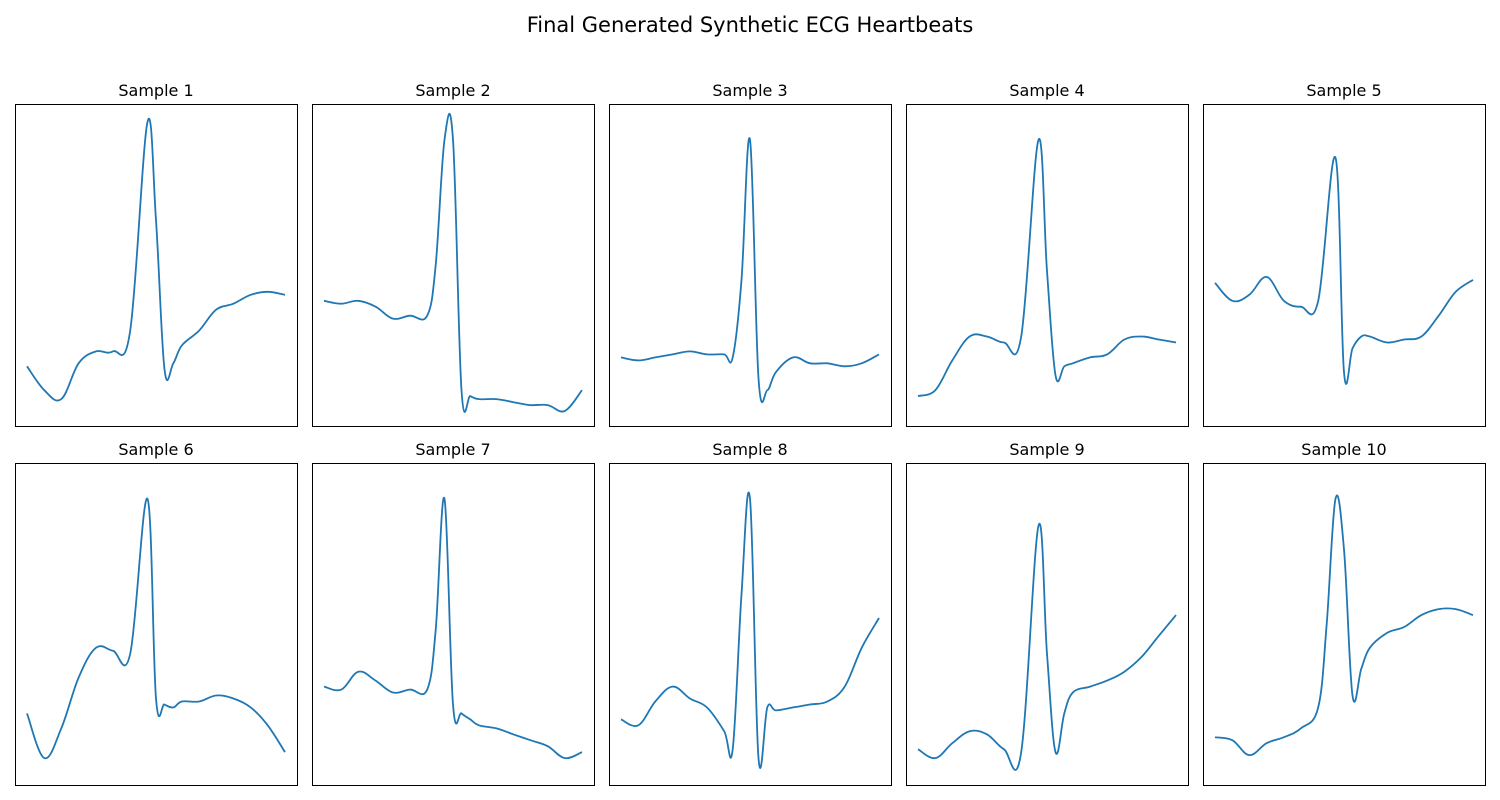 This screenshot has height=800, width=1500. I want to click on subplot-sample-7: Sample 7, so click(453, 613).